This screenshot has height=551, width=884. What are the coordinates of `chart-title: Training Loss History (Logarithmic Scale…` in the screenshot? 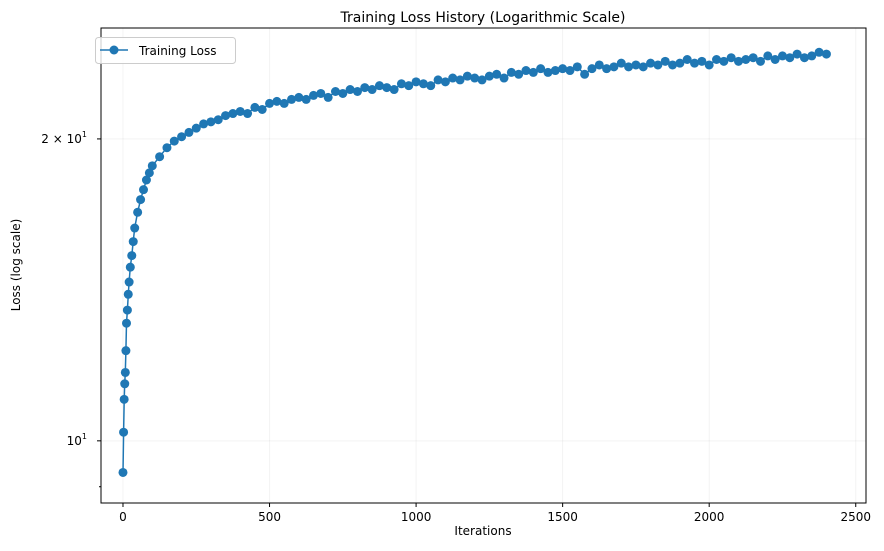 It's located at (483, 18).